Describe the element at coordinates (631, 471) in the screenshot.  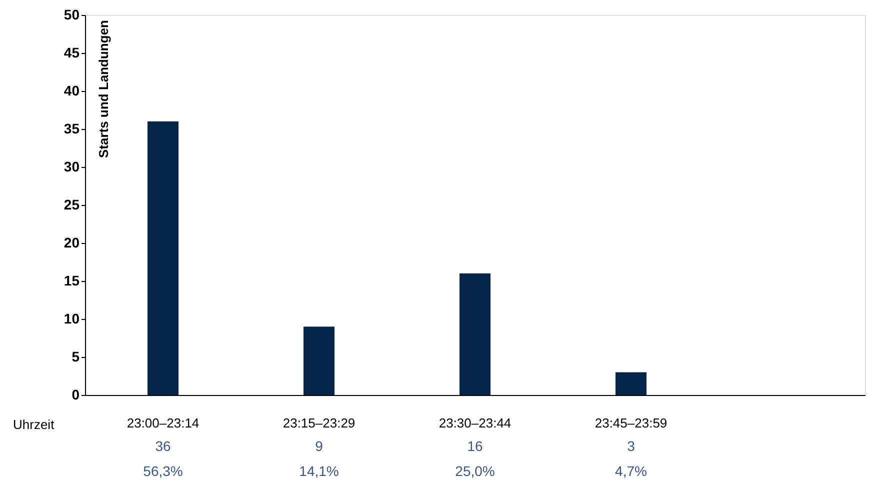
I see `text: 4,7%` at that location.